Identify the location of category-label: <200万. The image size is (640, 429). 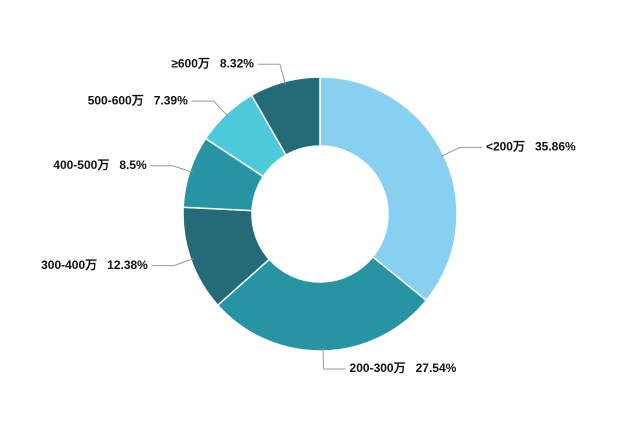
(505, 147).